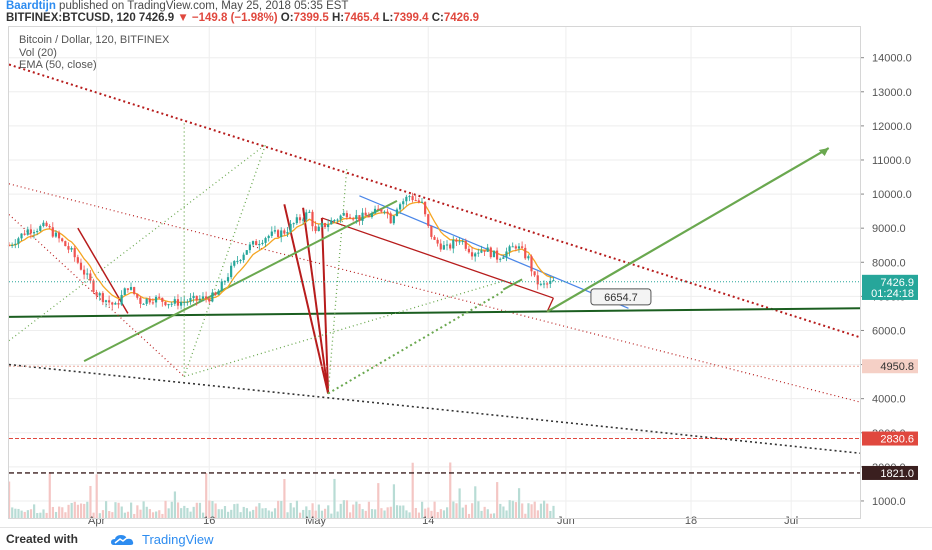 The height and width of the screenshot is (550, 932). What do you see at coordinates (823, 152) in the screenshot?
I see `arrow-head-icon` at bounding box center [823, 152].